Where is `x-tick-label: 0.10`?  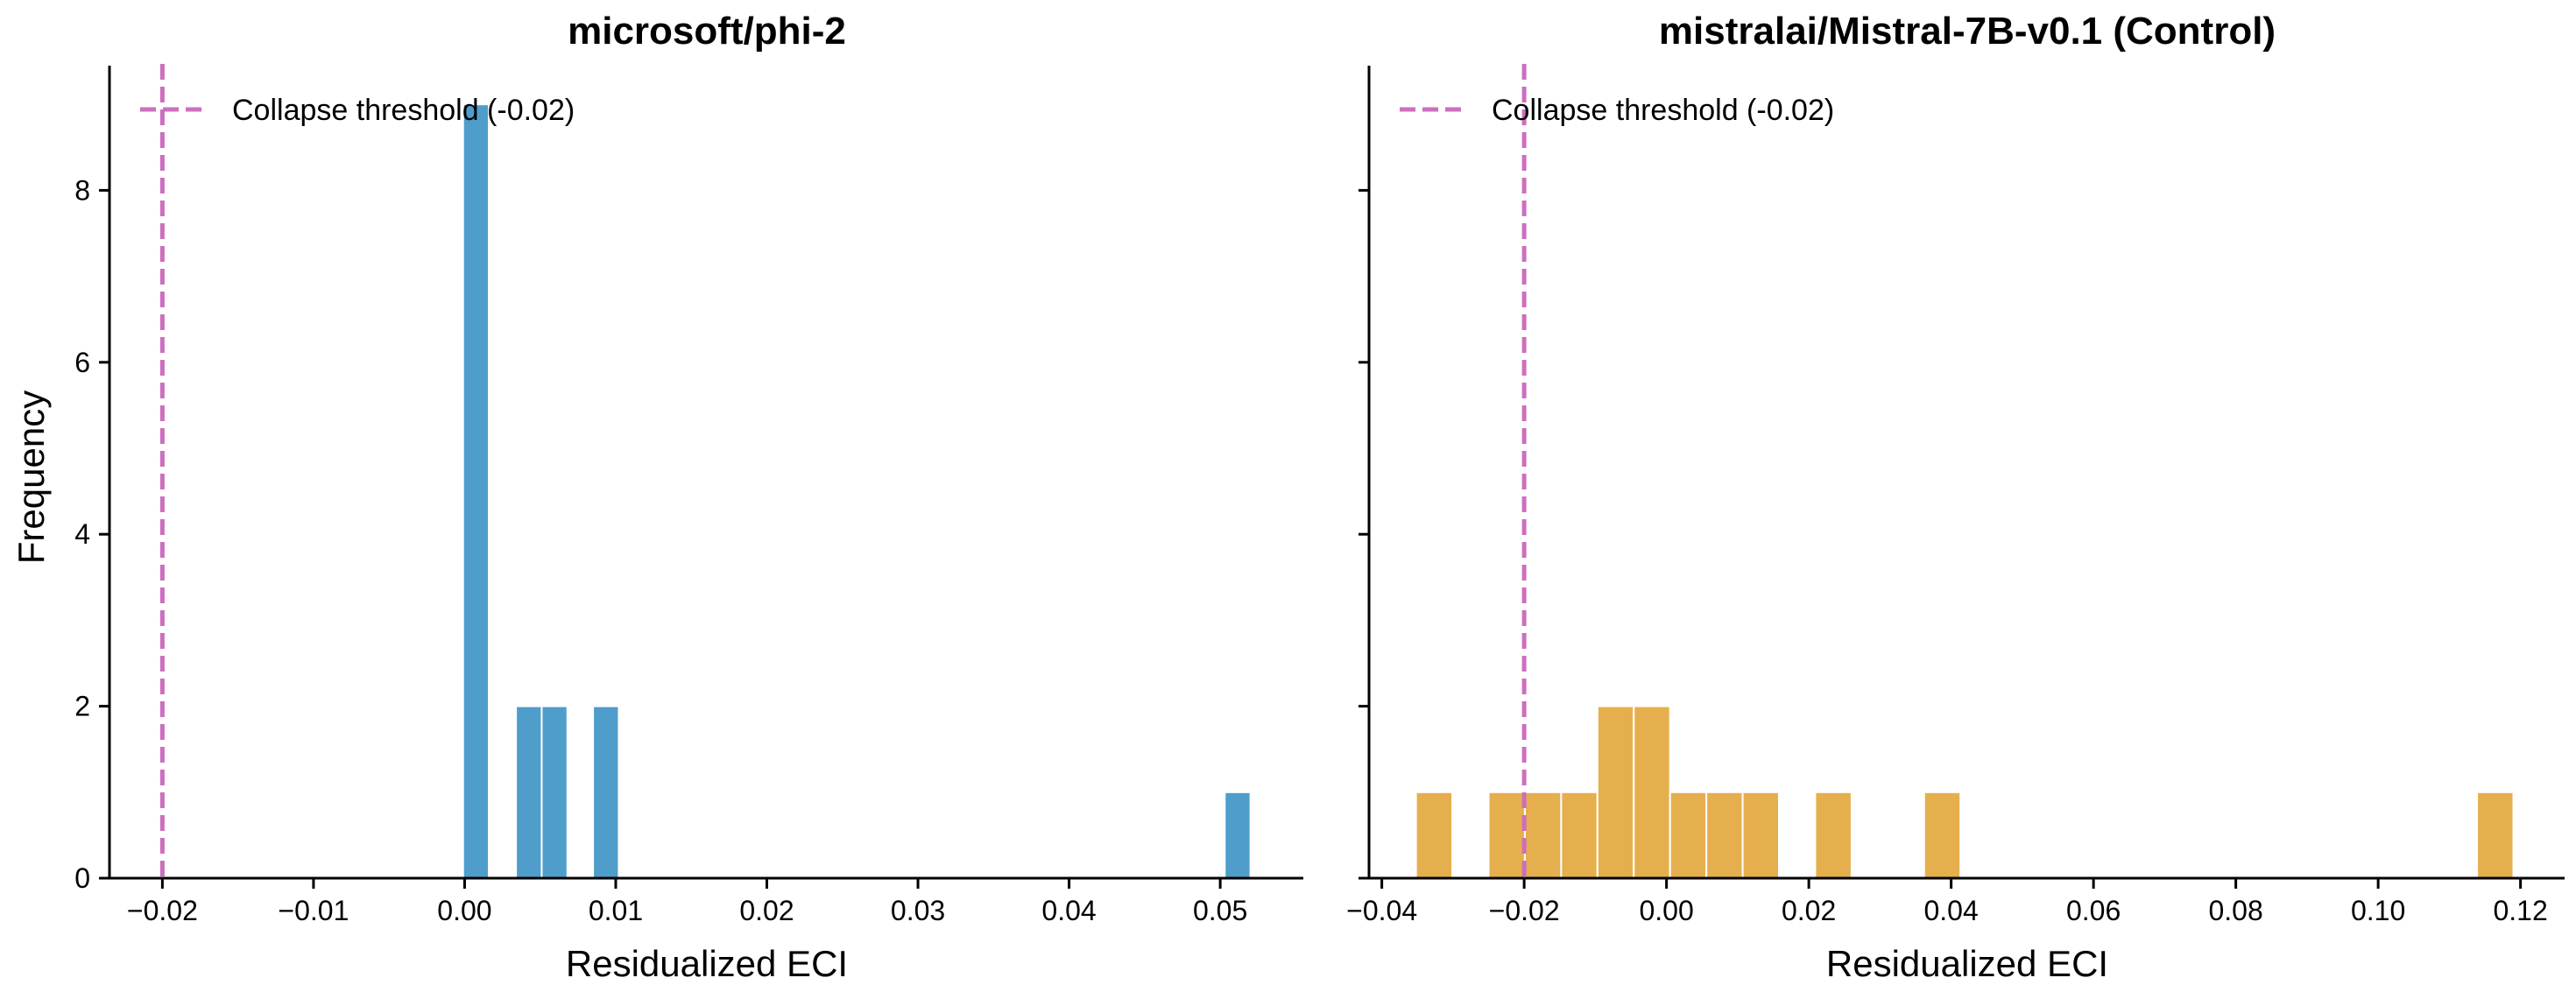 x-tick-label: 0.10 is located at coordinates (2378, 910).